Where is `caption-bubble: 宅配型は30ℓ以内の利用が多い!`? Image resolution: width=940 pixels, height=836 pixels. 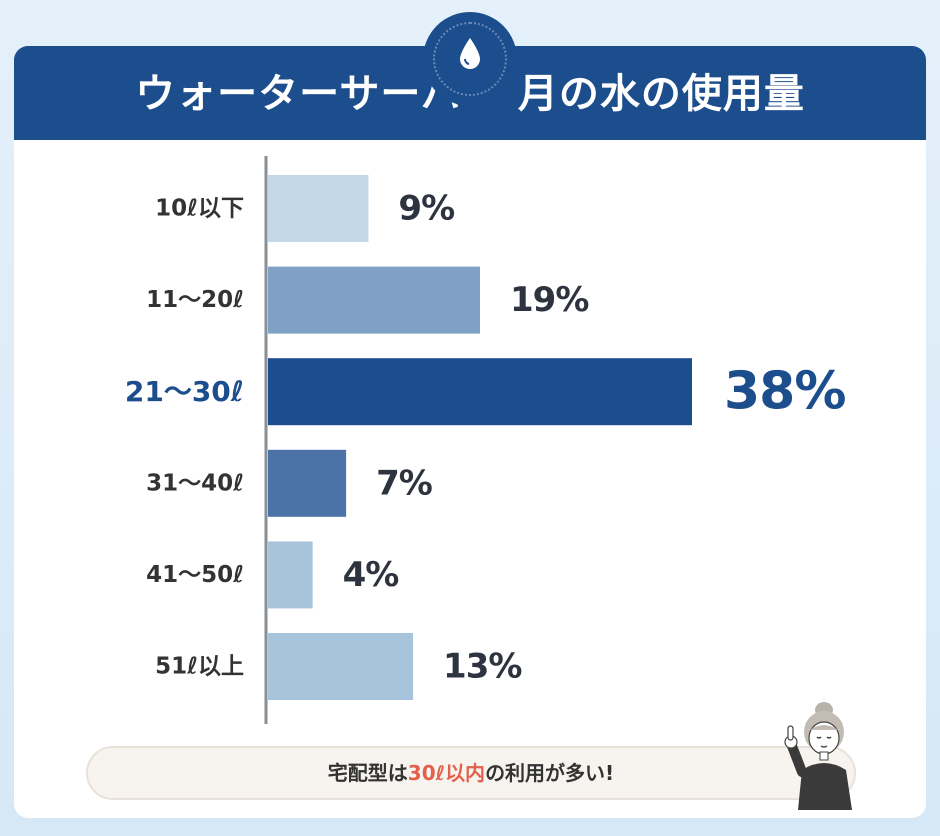 caption-bubble: 宅配型は30ℓ以内の利用が多い! is located at coordinates (471, 773).